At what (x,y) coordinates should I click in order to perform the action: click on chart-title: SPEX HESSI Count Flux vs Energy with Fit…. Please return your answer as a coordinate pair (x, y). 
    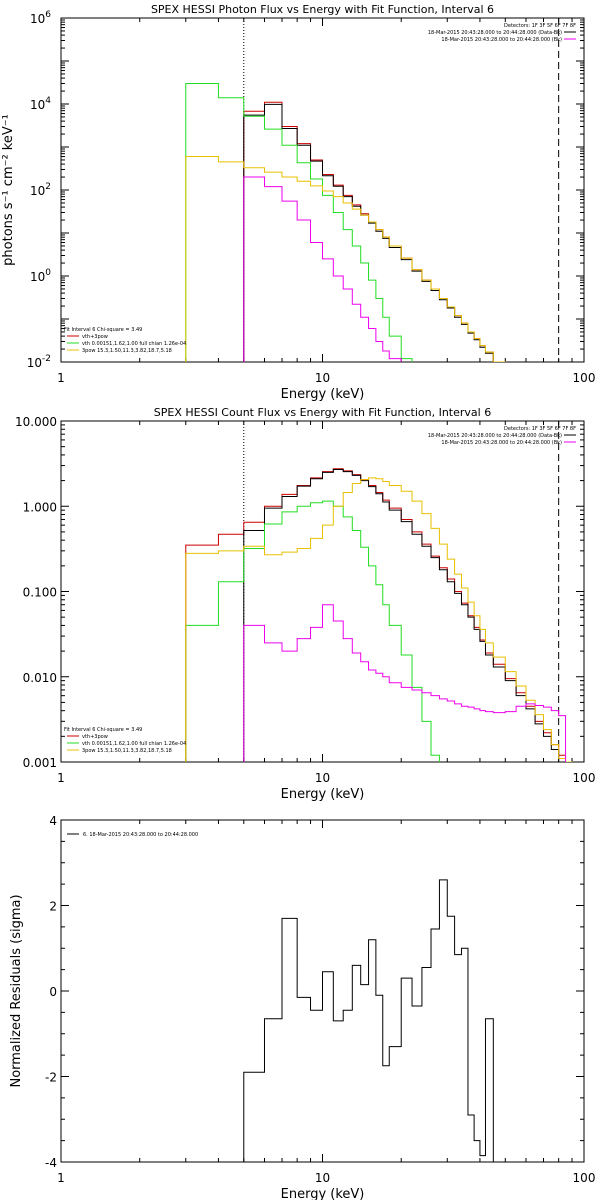
    Looking at the image, I should click on (322, 412).